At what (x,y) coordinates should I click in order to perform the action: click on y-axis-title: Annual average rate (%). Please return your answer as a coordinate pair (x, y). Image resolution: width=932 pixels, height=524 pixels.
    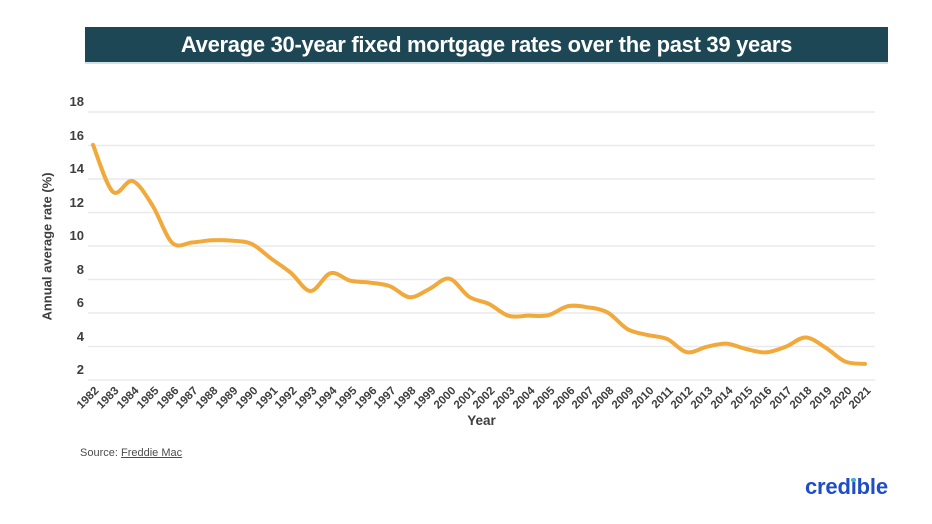
    Looking at the image, I should click on (47, 246).